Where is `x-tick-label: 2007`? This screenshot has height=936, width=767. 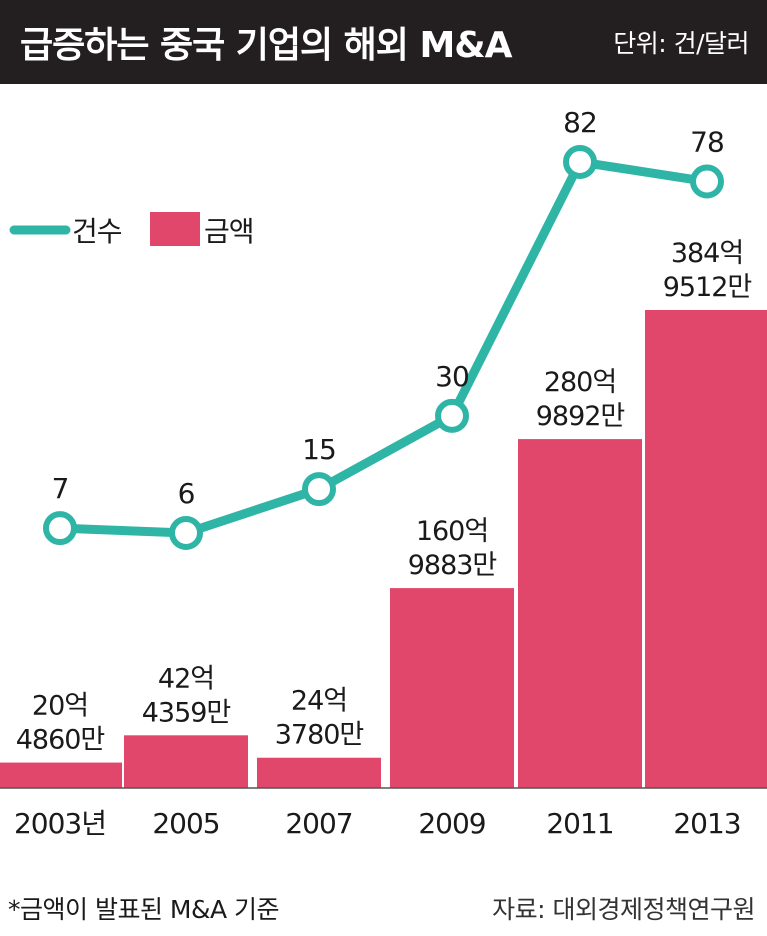 x-tick-label: 2007 is located at coordinates (318, 823).